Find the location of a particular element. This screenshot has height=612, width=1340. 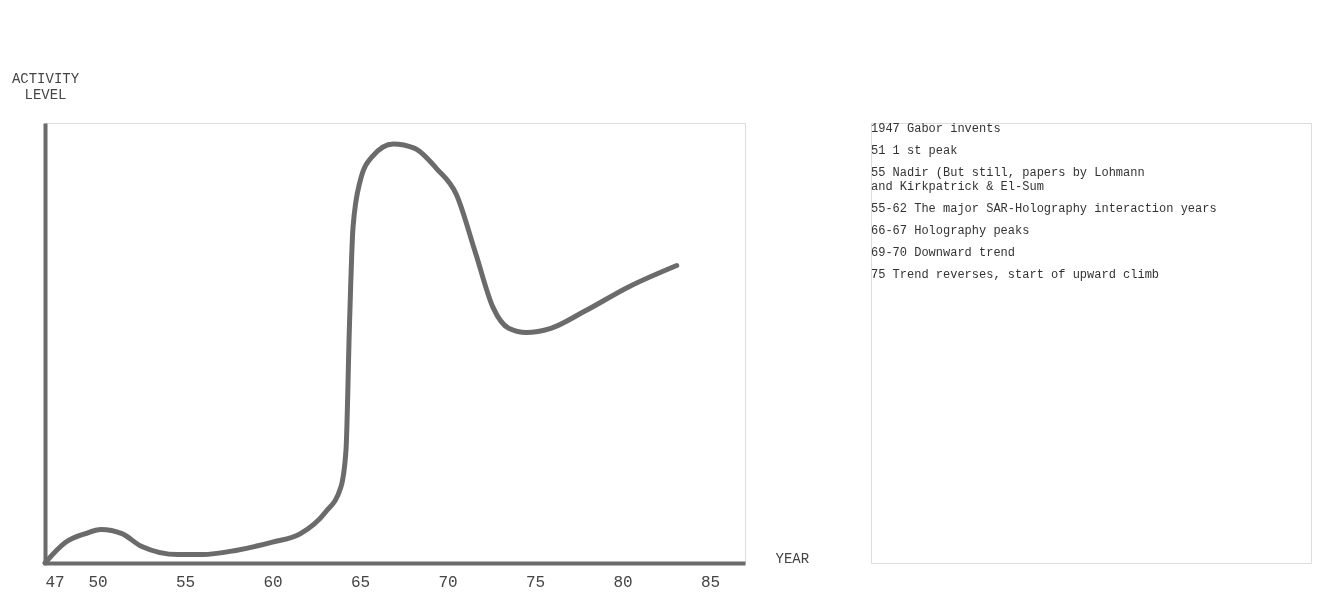

x-tick-label: 85 is located at coordinates (710, 582).